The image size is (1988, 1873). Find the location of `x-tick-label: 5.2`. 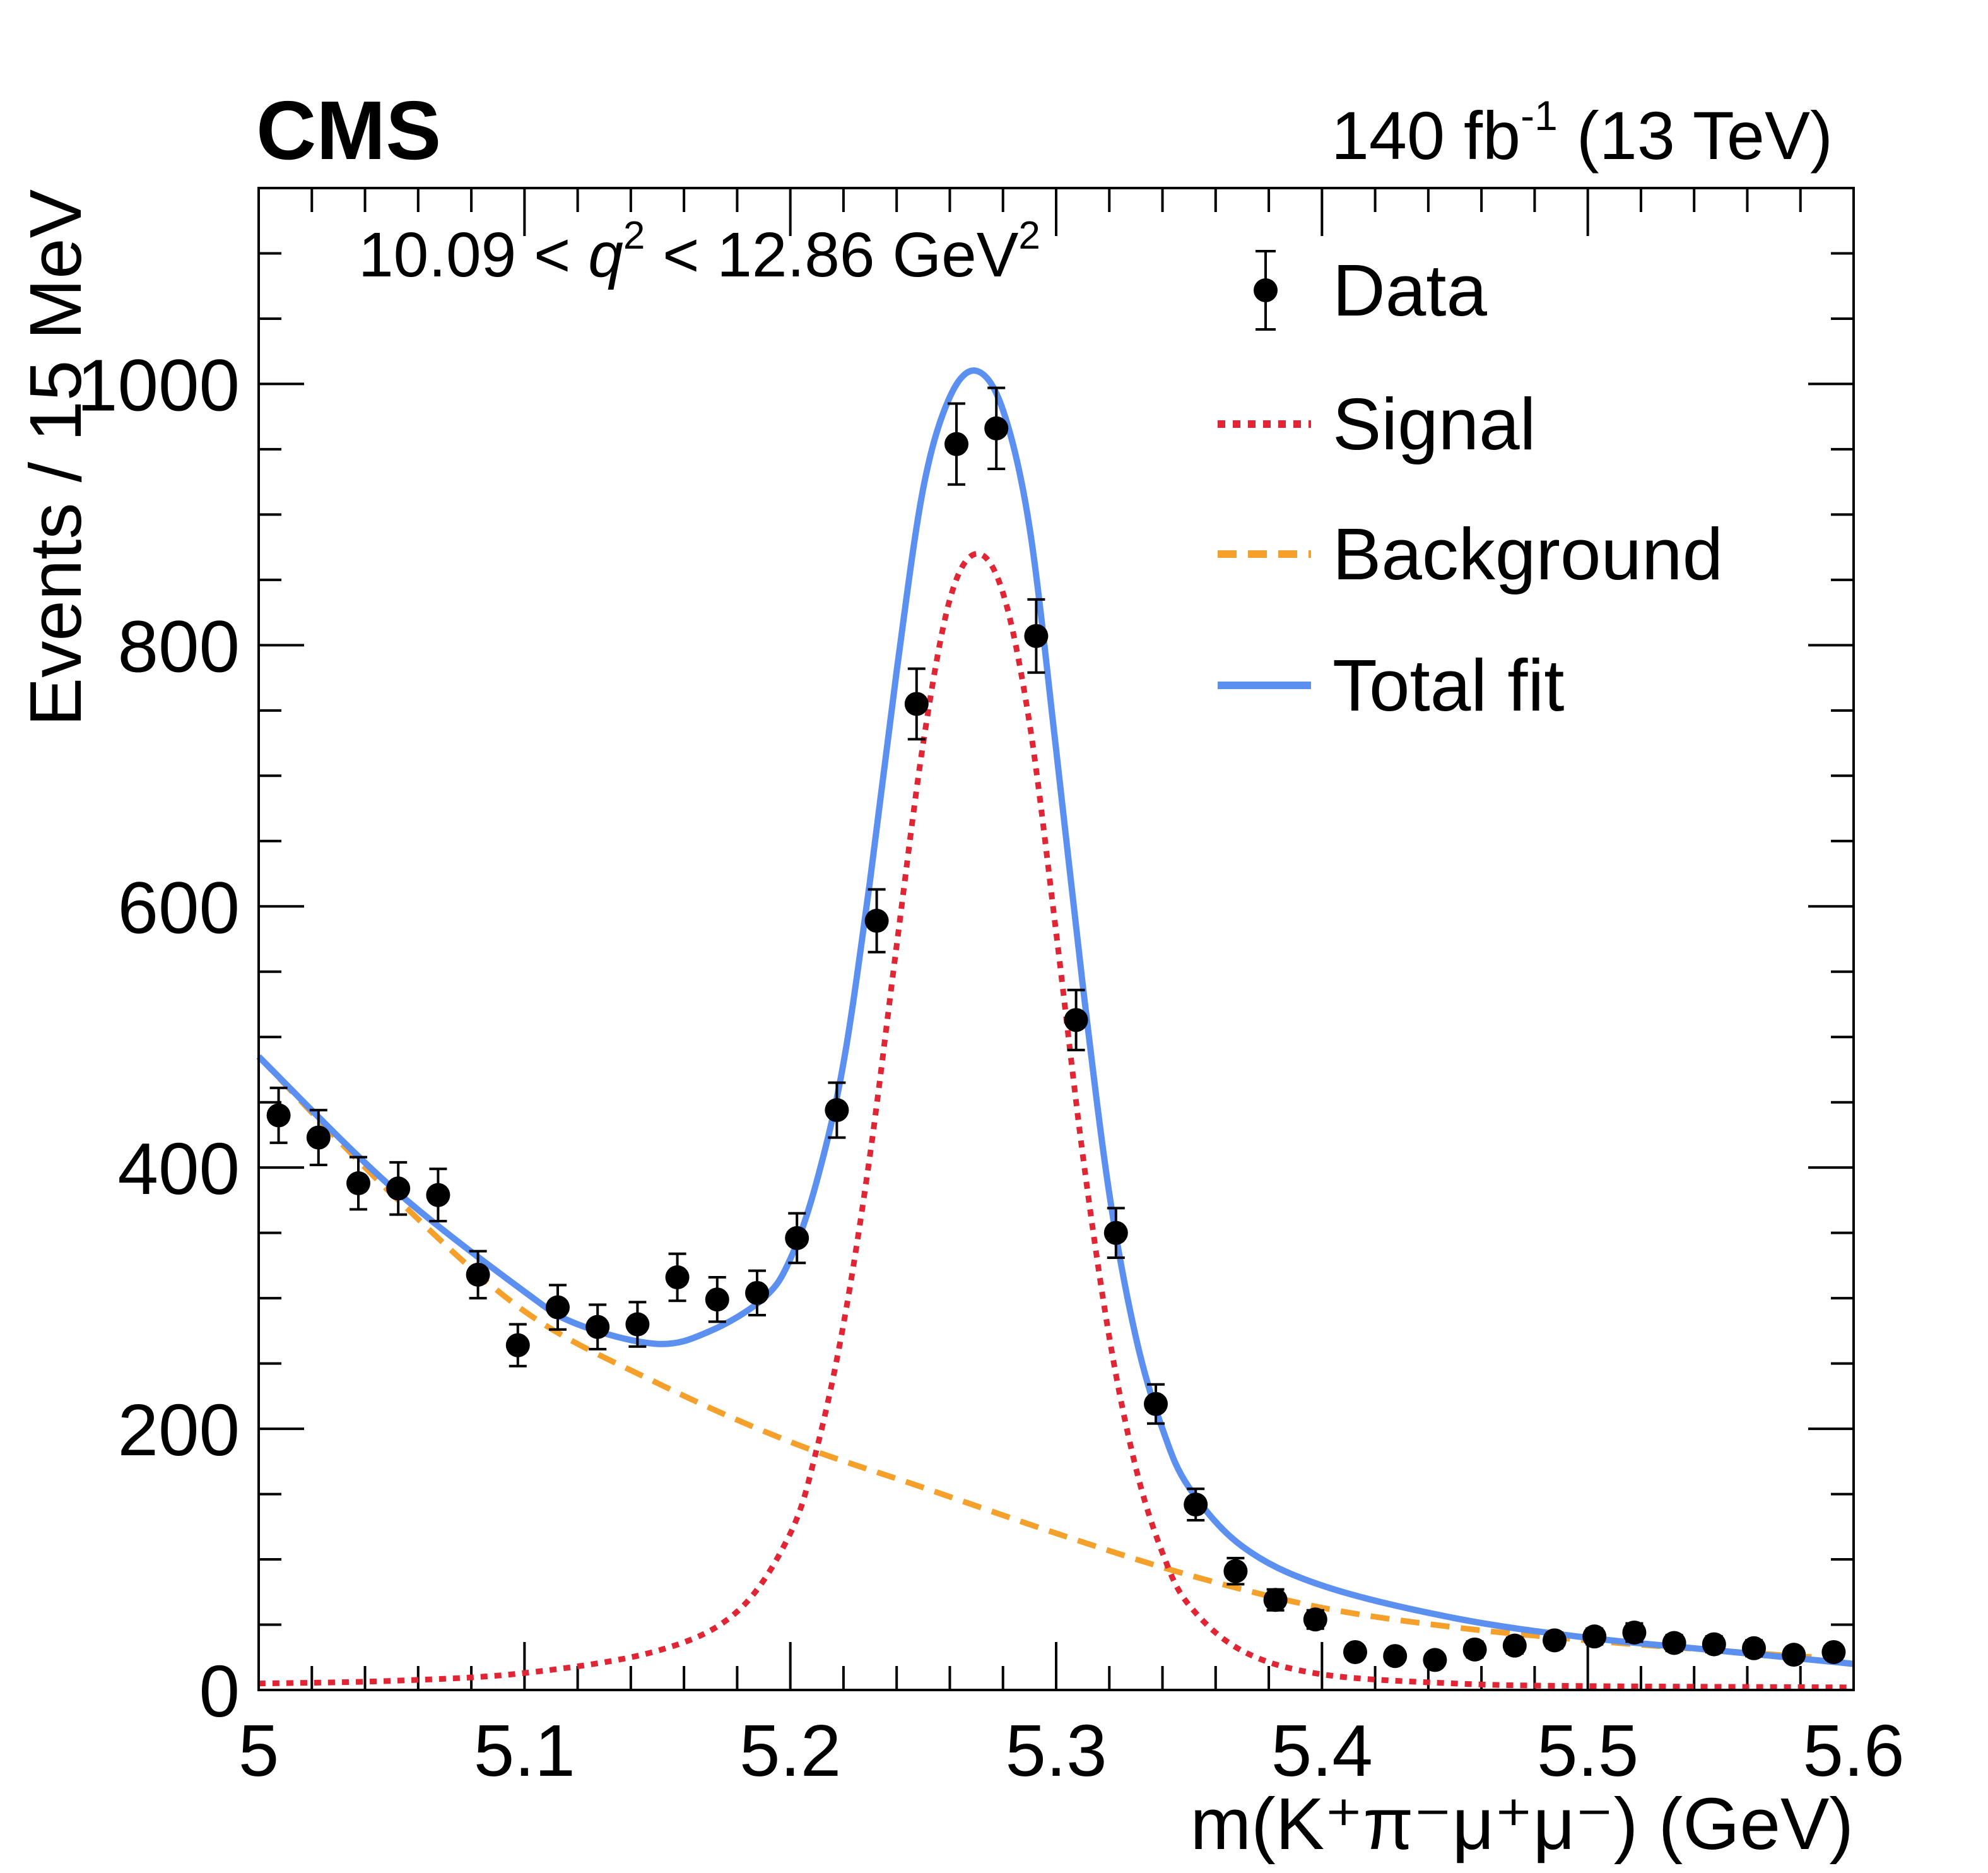

x-tick-label: 5.2 is located at coordinates (790, 1751).